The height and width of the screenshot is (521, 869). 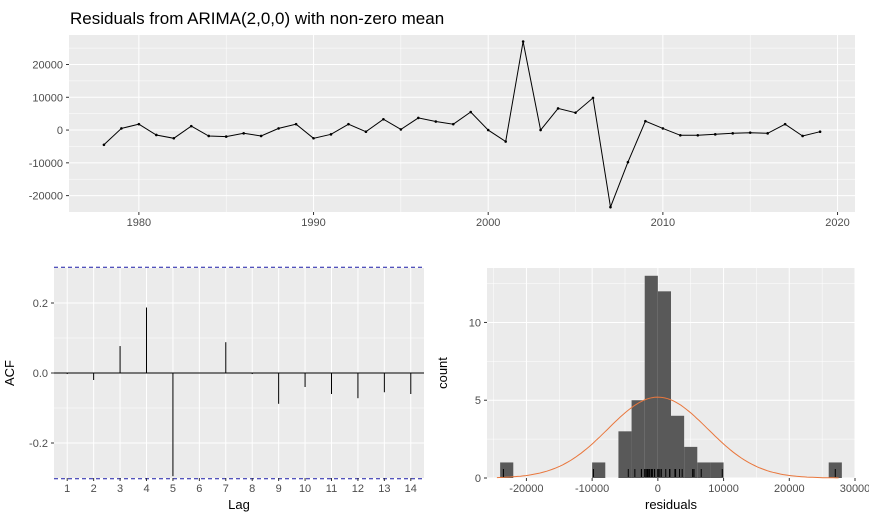 What do you see at coordinates (60, 131) in the screenshot?
I see `y-tick-label: 0` at bounding box center [60, 131].